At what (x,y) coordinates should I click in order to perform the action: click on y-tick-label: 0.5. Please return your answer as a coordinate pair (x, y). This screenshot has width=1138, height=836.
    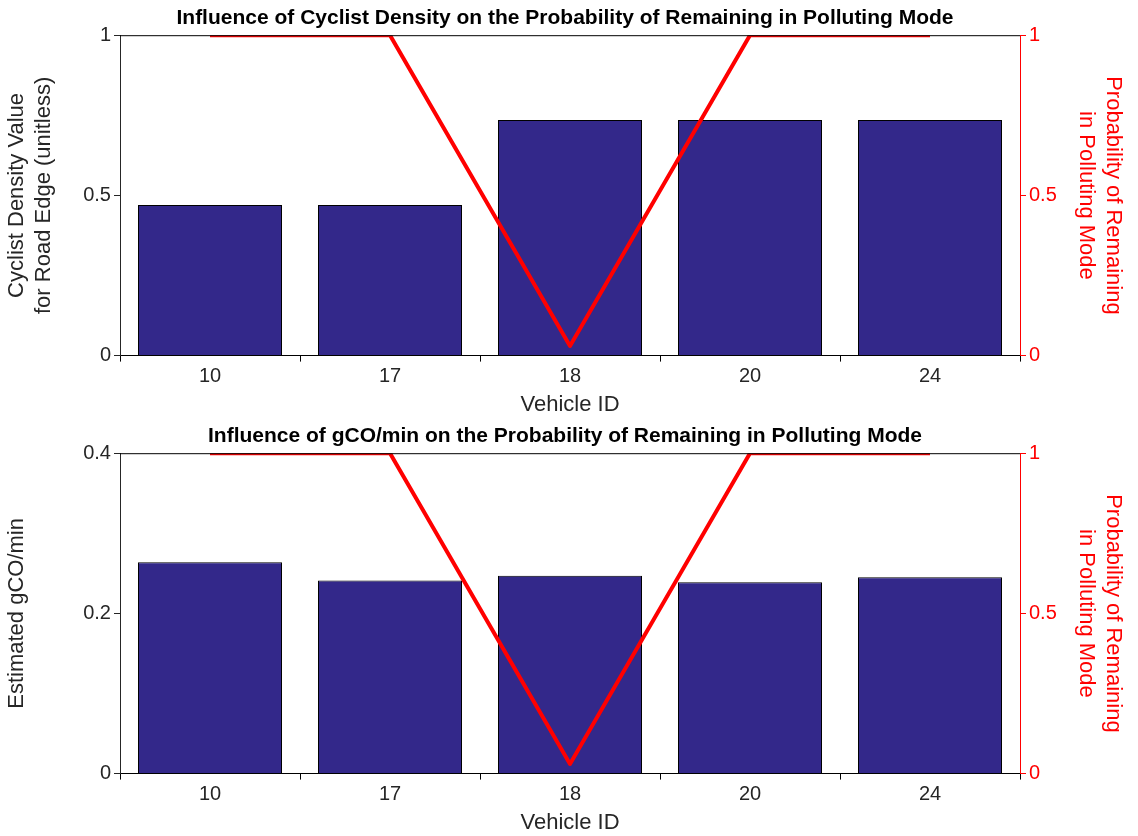
    Looking at the image, I should click on (97, 193).